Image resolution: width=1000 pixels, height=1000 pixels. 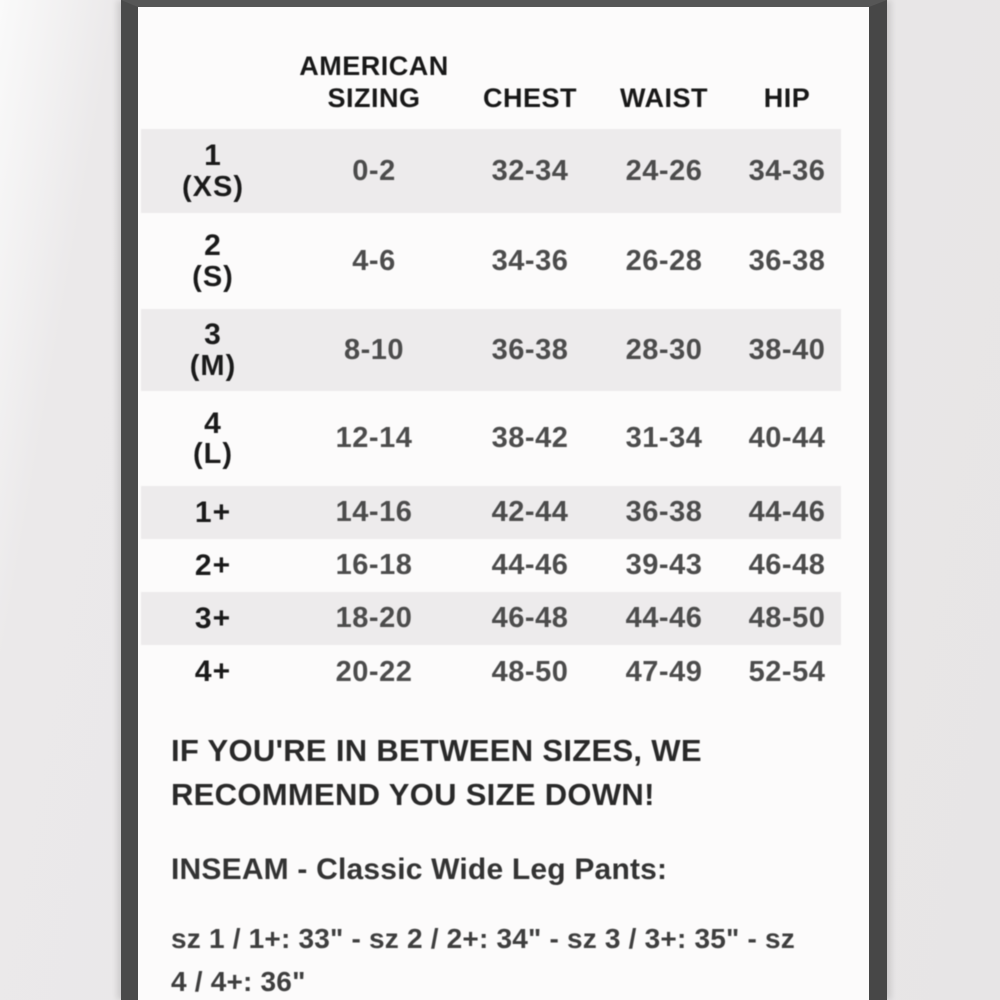 I want to click on size-number: 4+, so click(x=213, y=672).